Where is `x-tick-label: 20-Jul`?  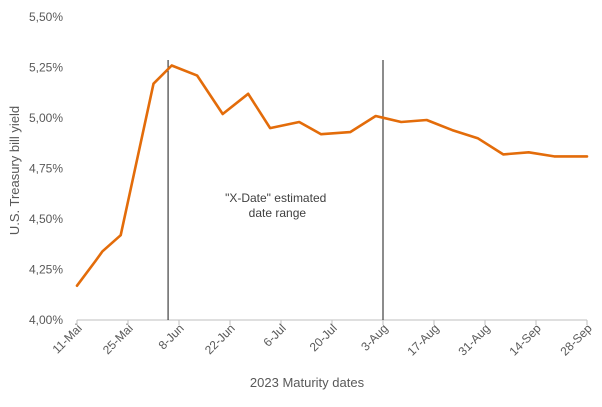 x-tick-label: 20-Jul is located at coordinates (323, 337).